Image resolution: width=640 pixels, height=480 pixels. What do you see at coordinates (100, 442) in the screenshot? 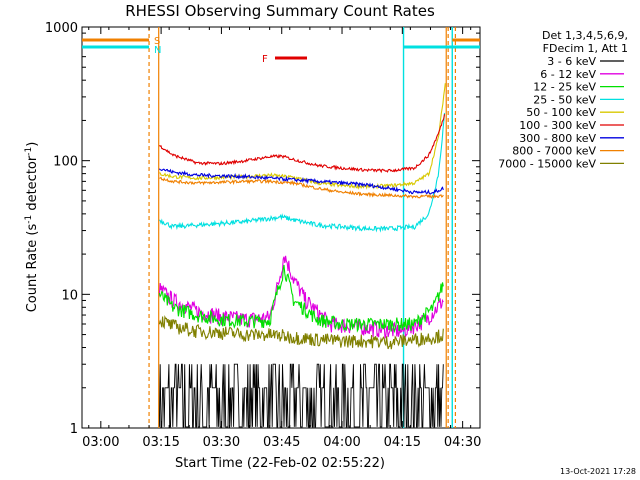
I see `x-tick-label: 03:00` at bounding box center [100, 442].